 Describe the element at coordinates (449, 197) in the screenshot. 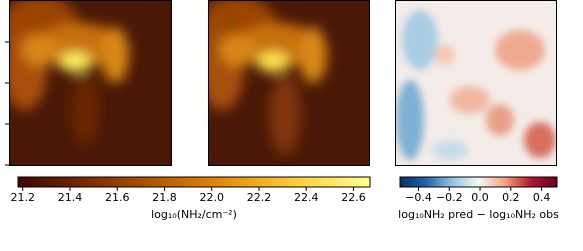

I see `tick-label: −0.2` at that location.